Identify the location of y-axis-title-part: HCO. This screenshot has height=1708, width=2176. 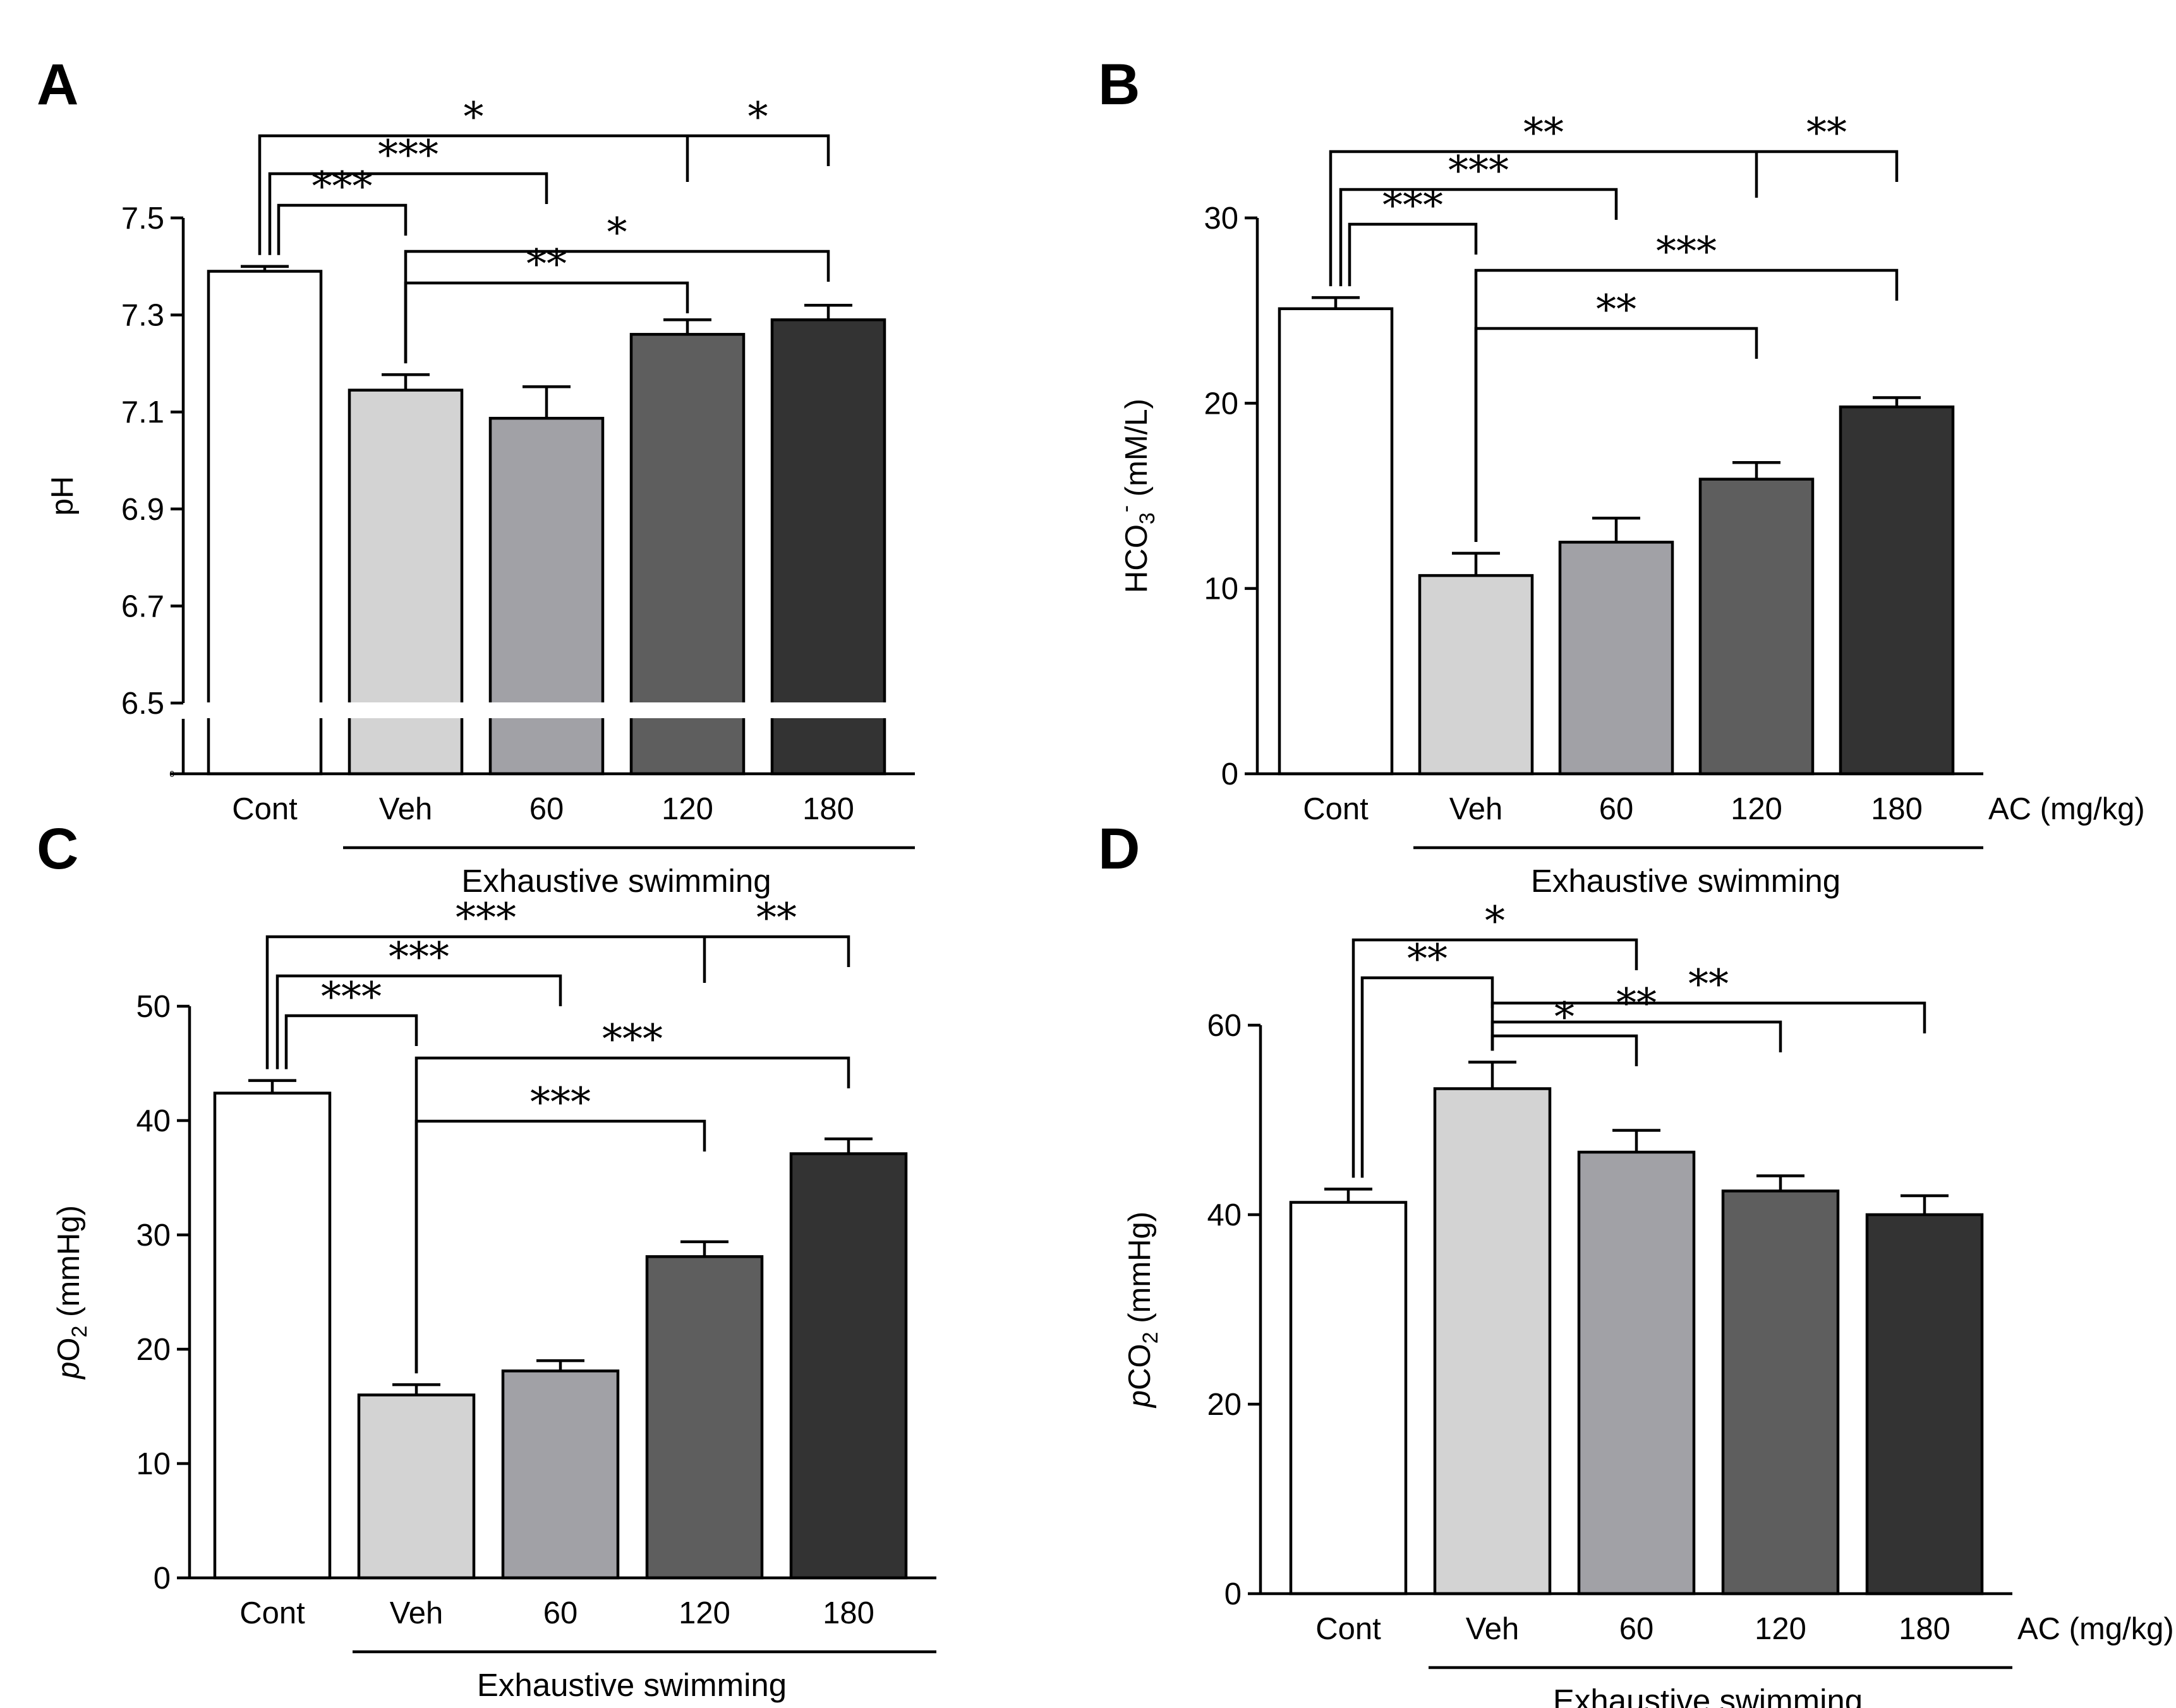
(1137, 558).